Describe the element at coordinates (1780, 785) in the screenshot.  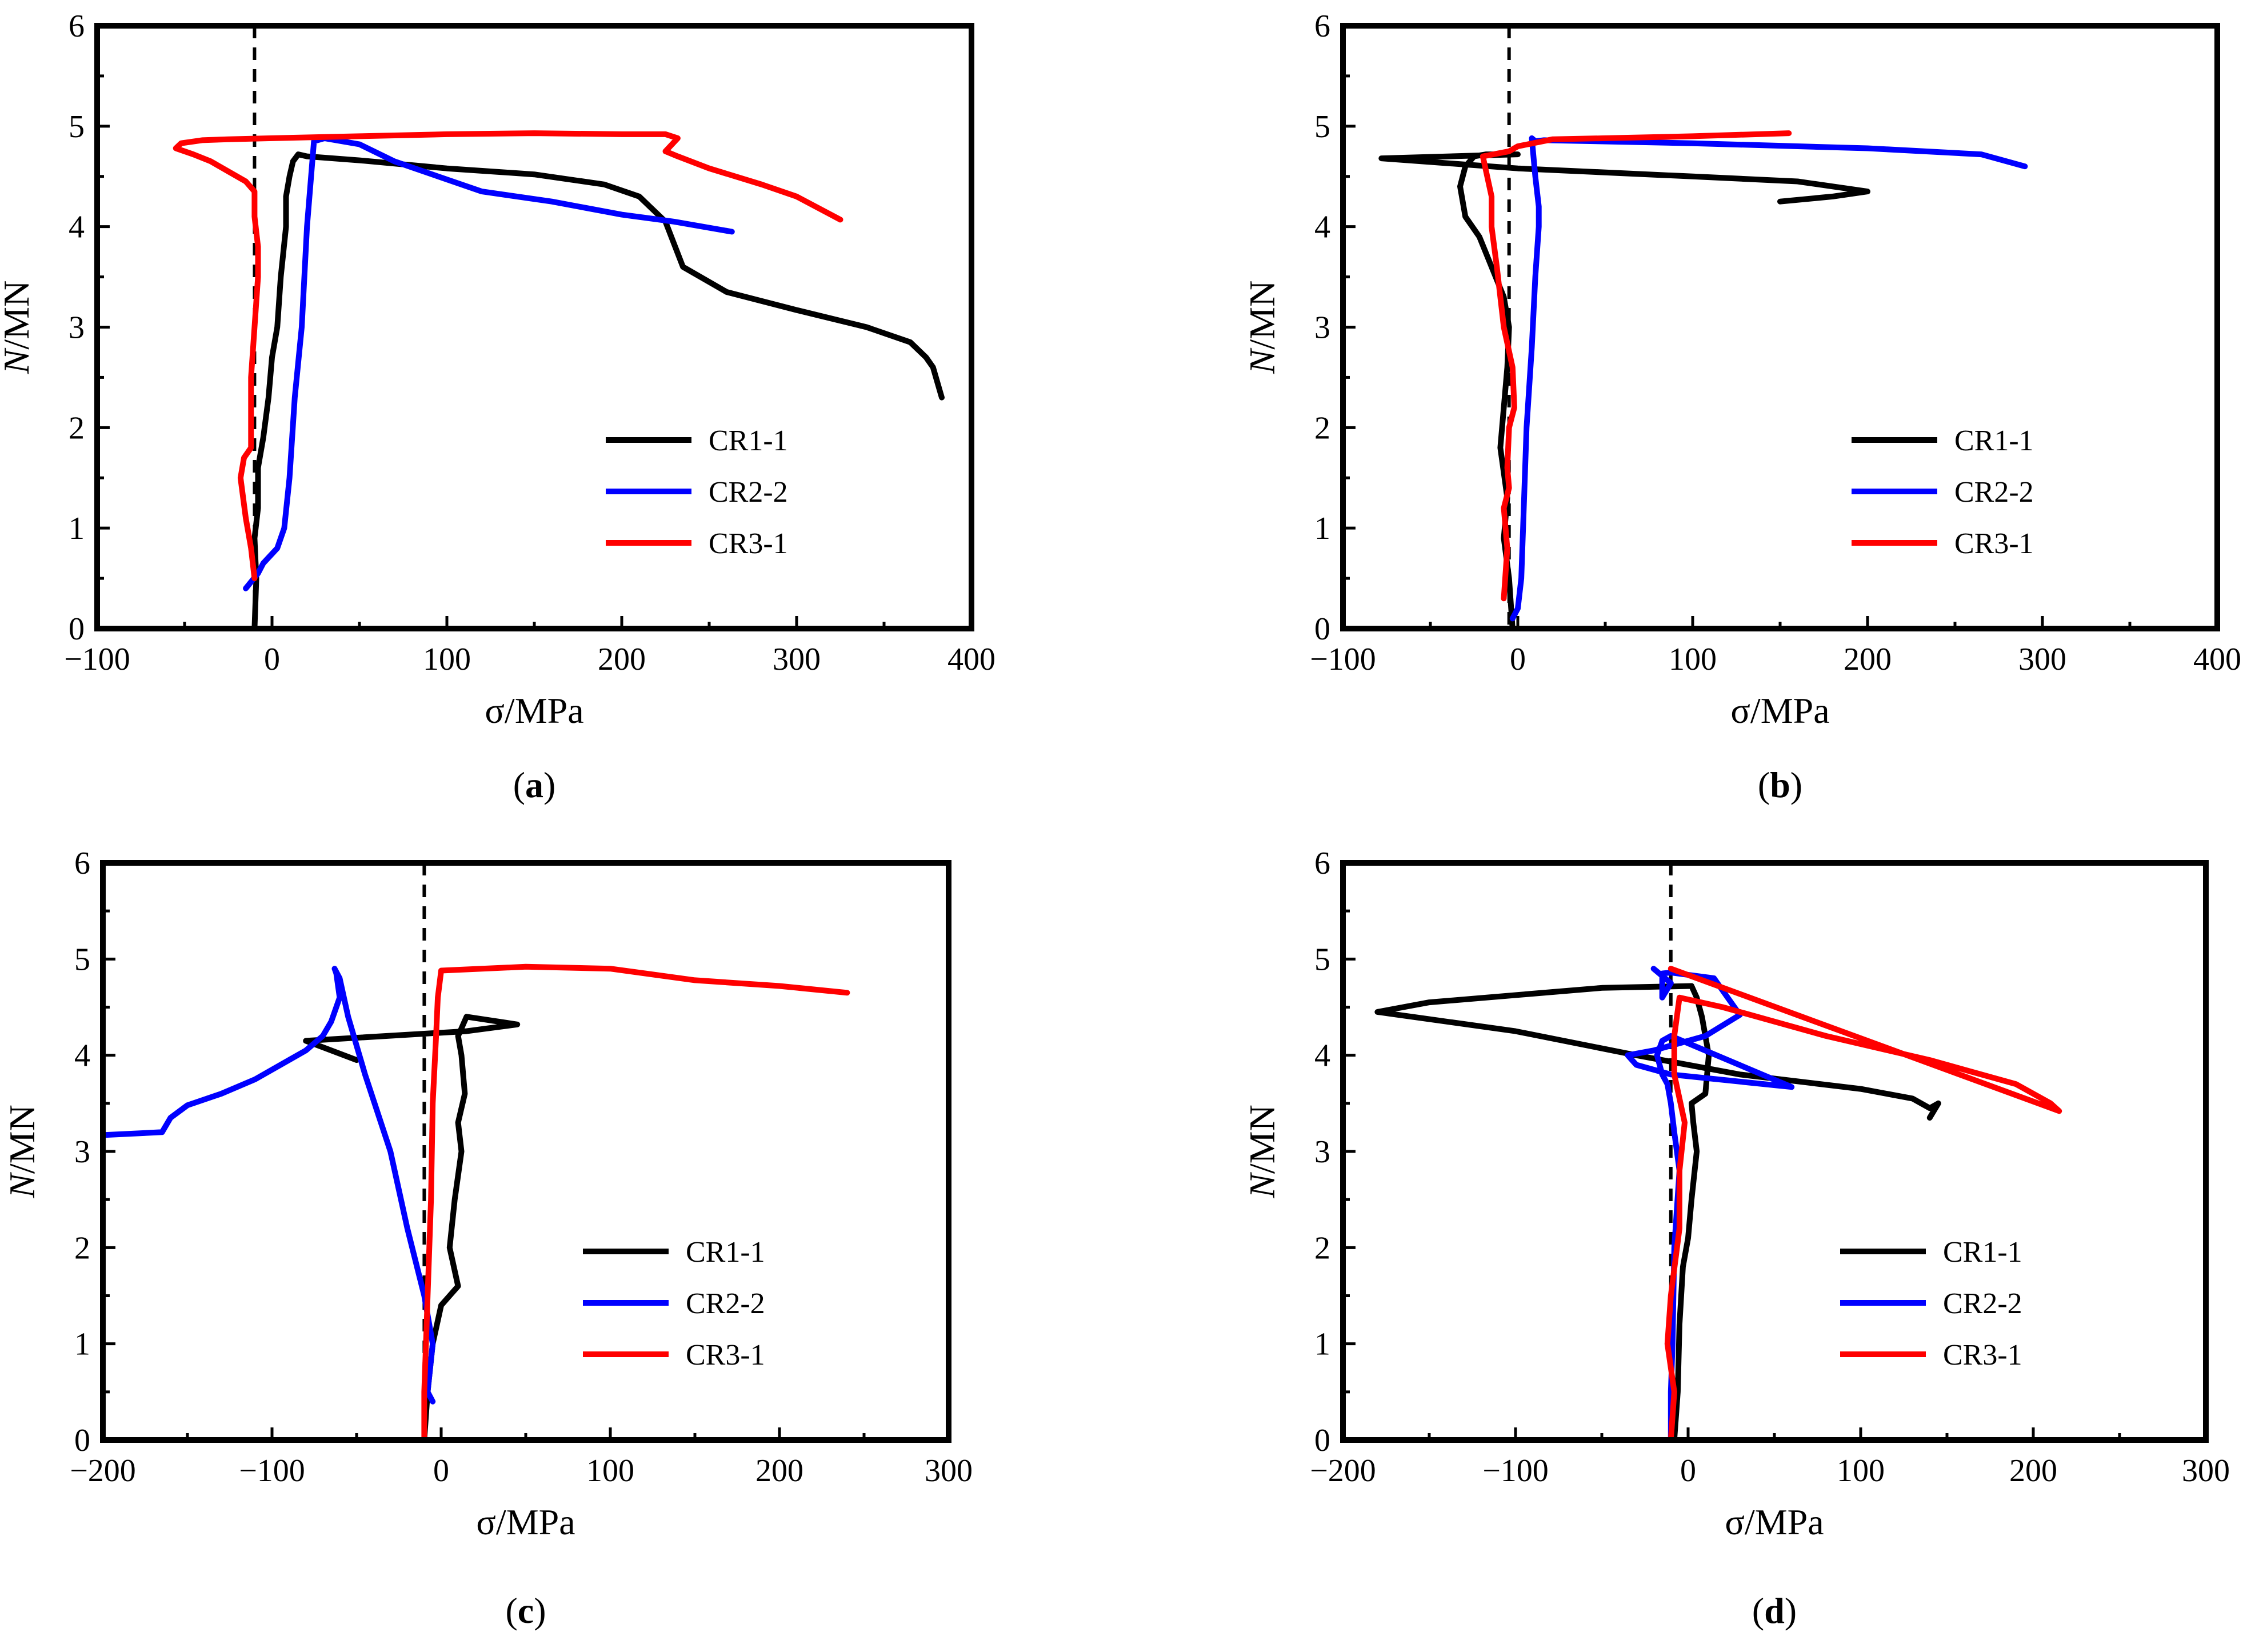
I see `panel-caption: (b)` at that location.